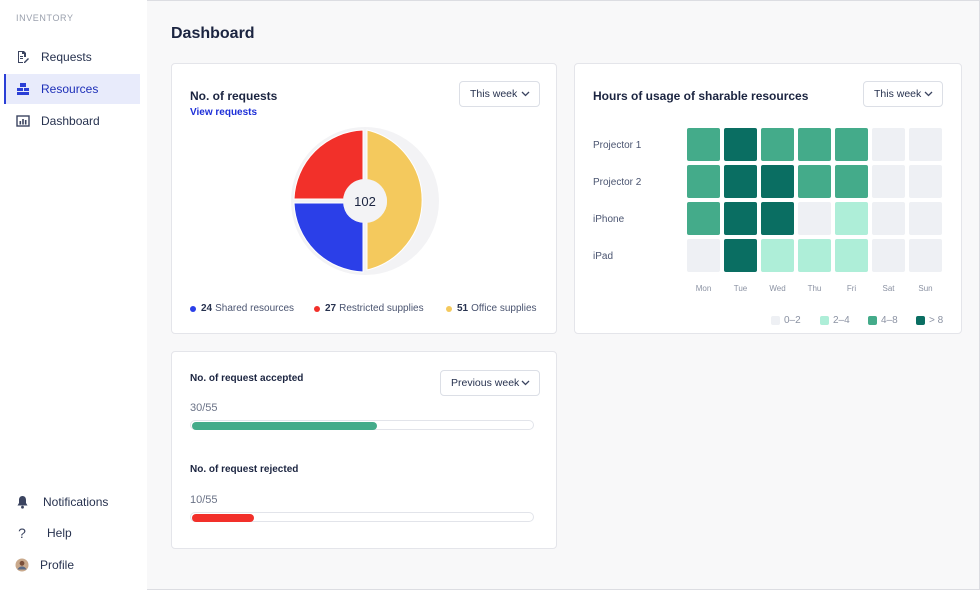 This screenshot has height=590, width=980. I want to click on legend-value: 27, so click(331, 308).